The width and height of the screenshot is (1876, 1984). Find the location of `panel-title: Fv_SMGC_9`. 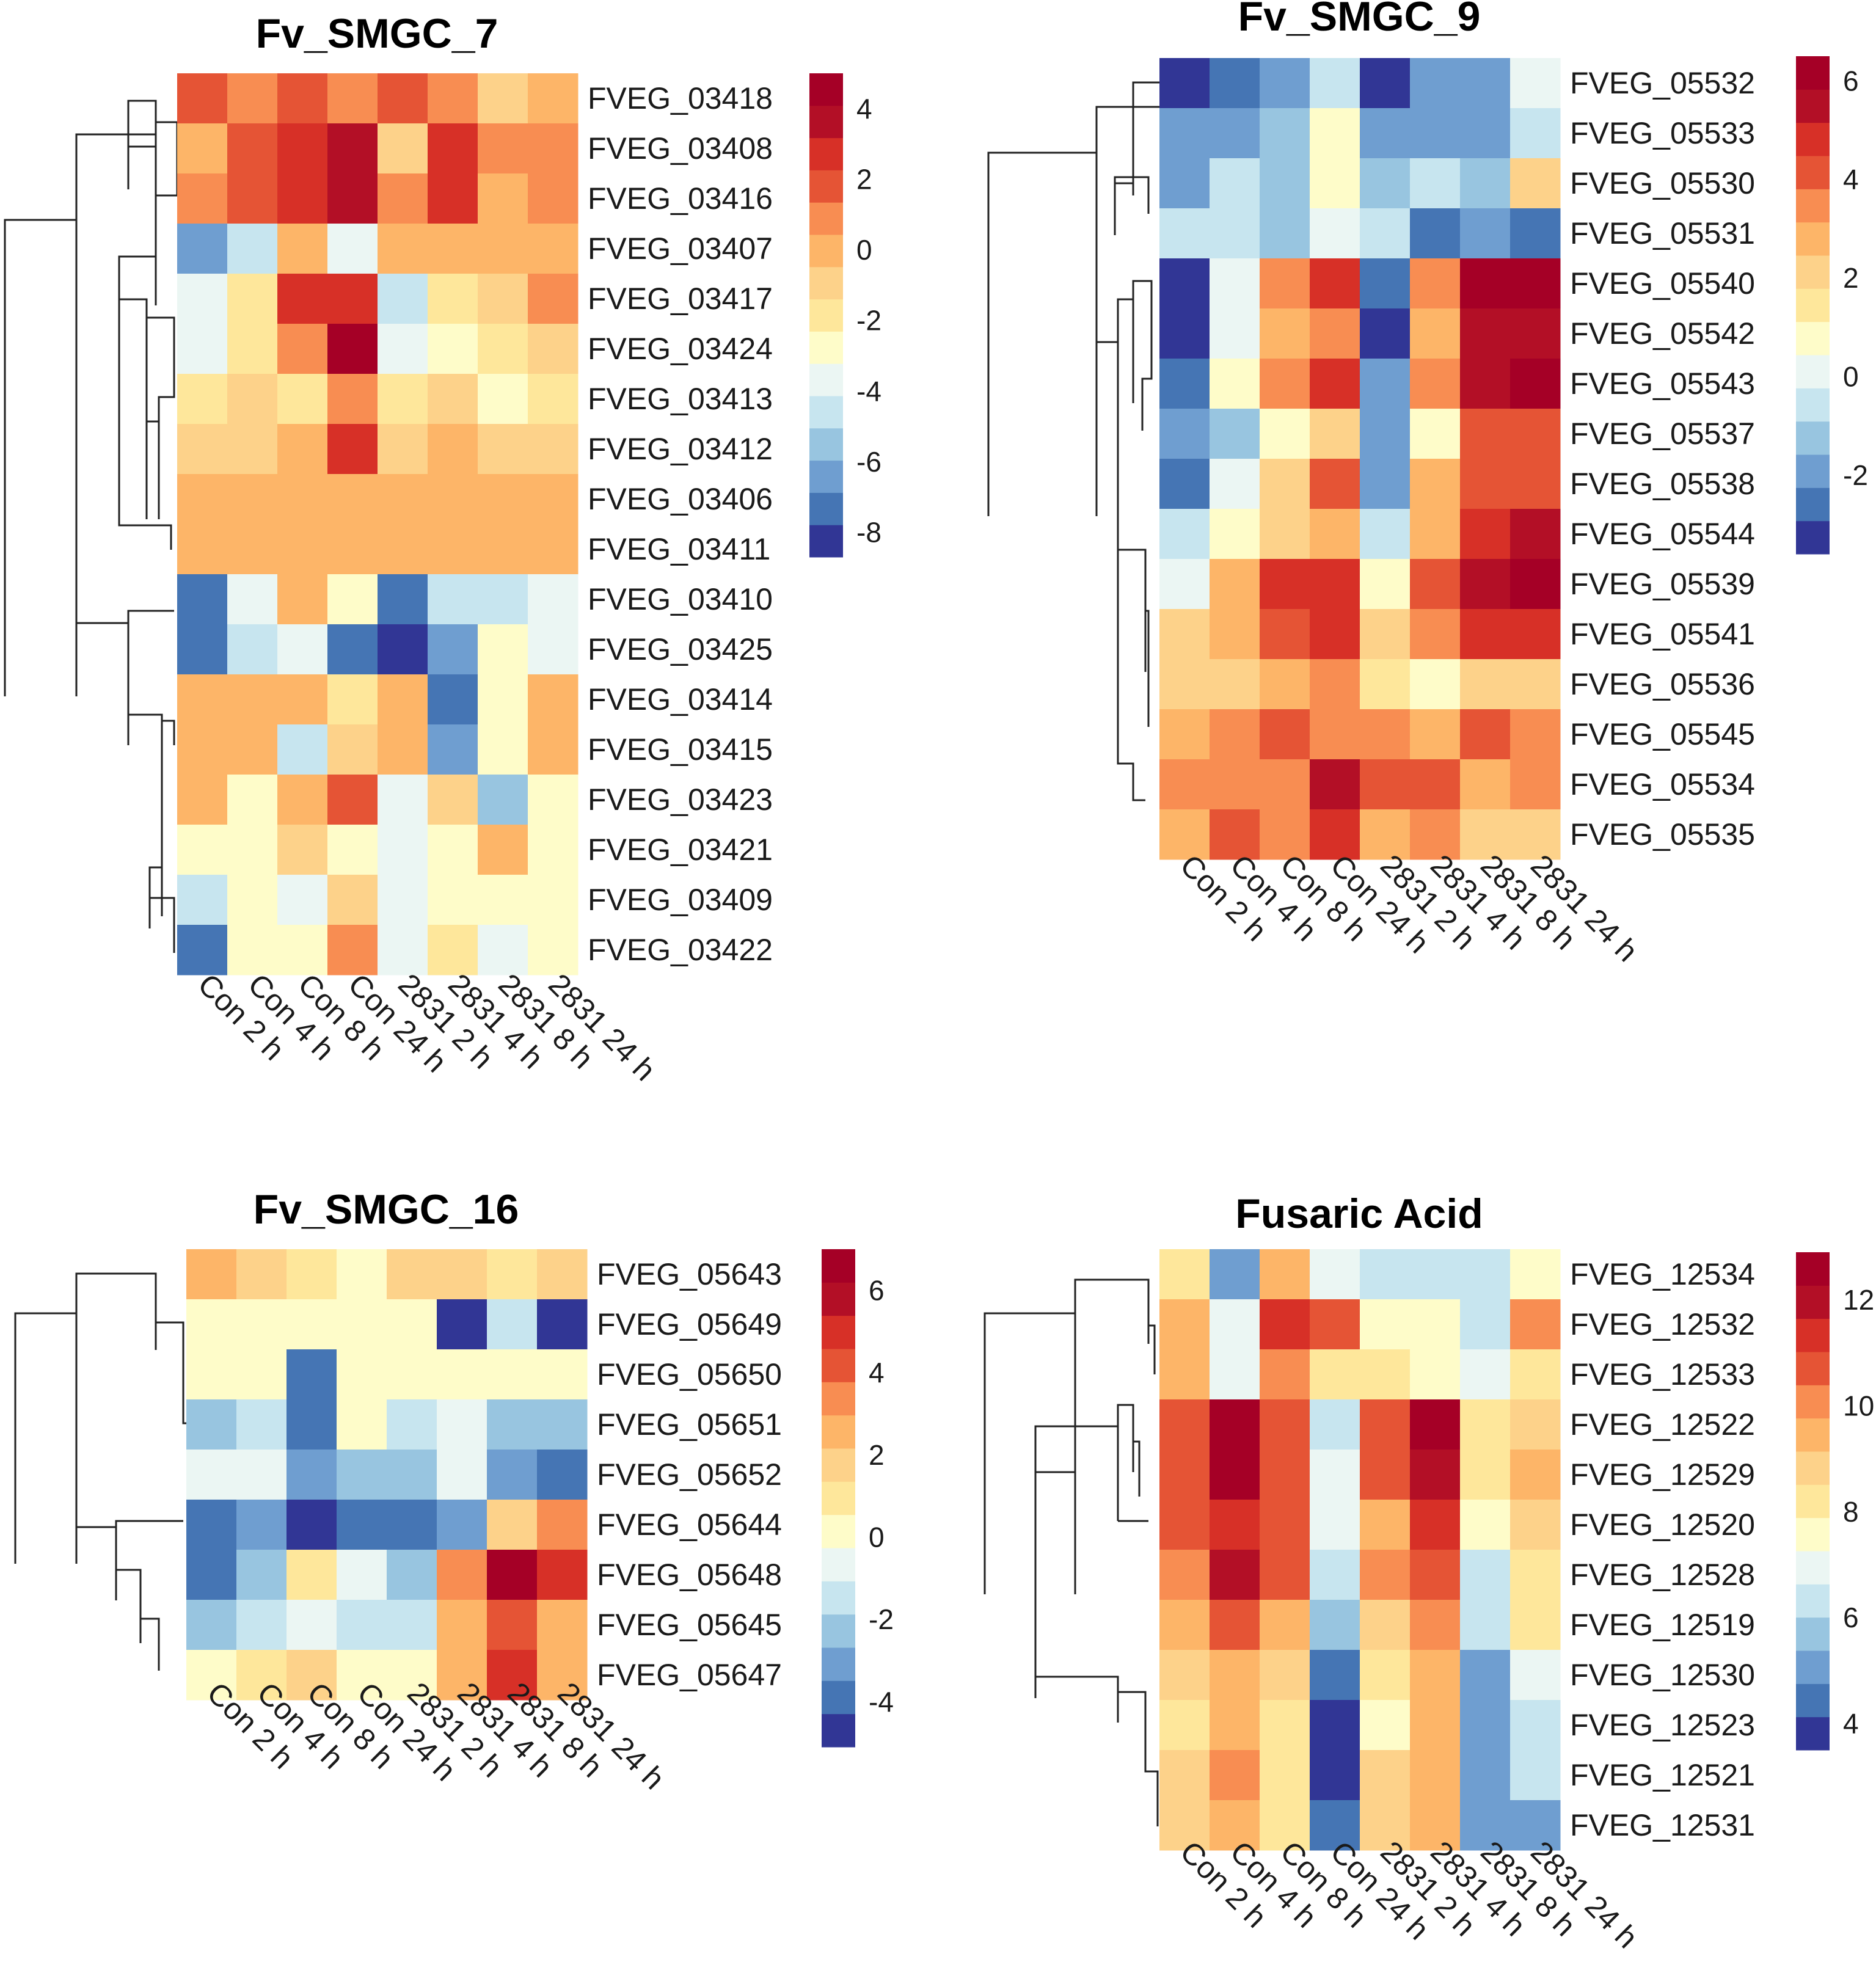

panel-title: Fv_SMGC_9 is located at coordinates (1359, 20).